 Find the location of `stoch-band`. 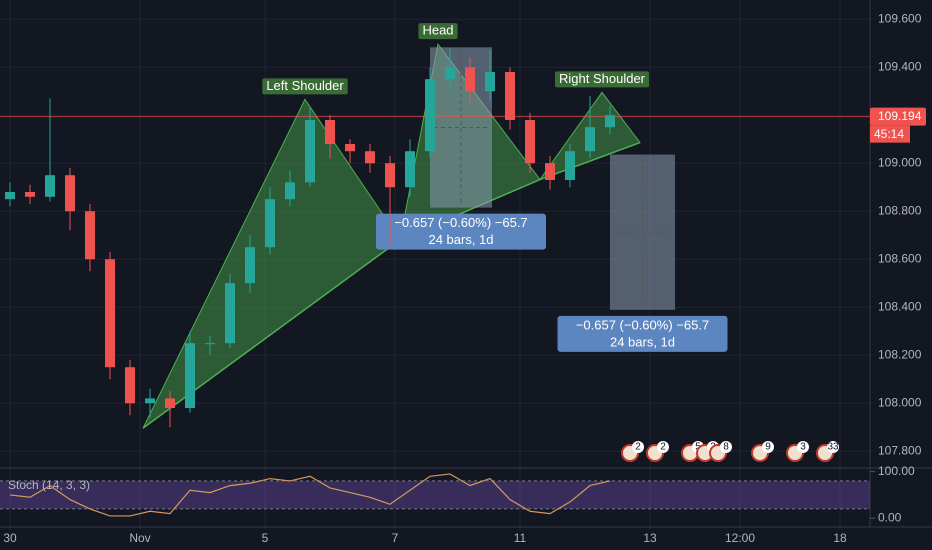

stoch-band is located at coordinates (435, 494).